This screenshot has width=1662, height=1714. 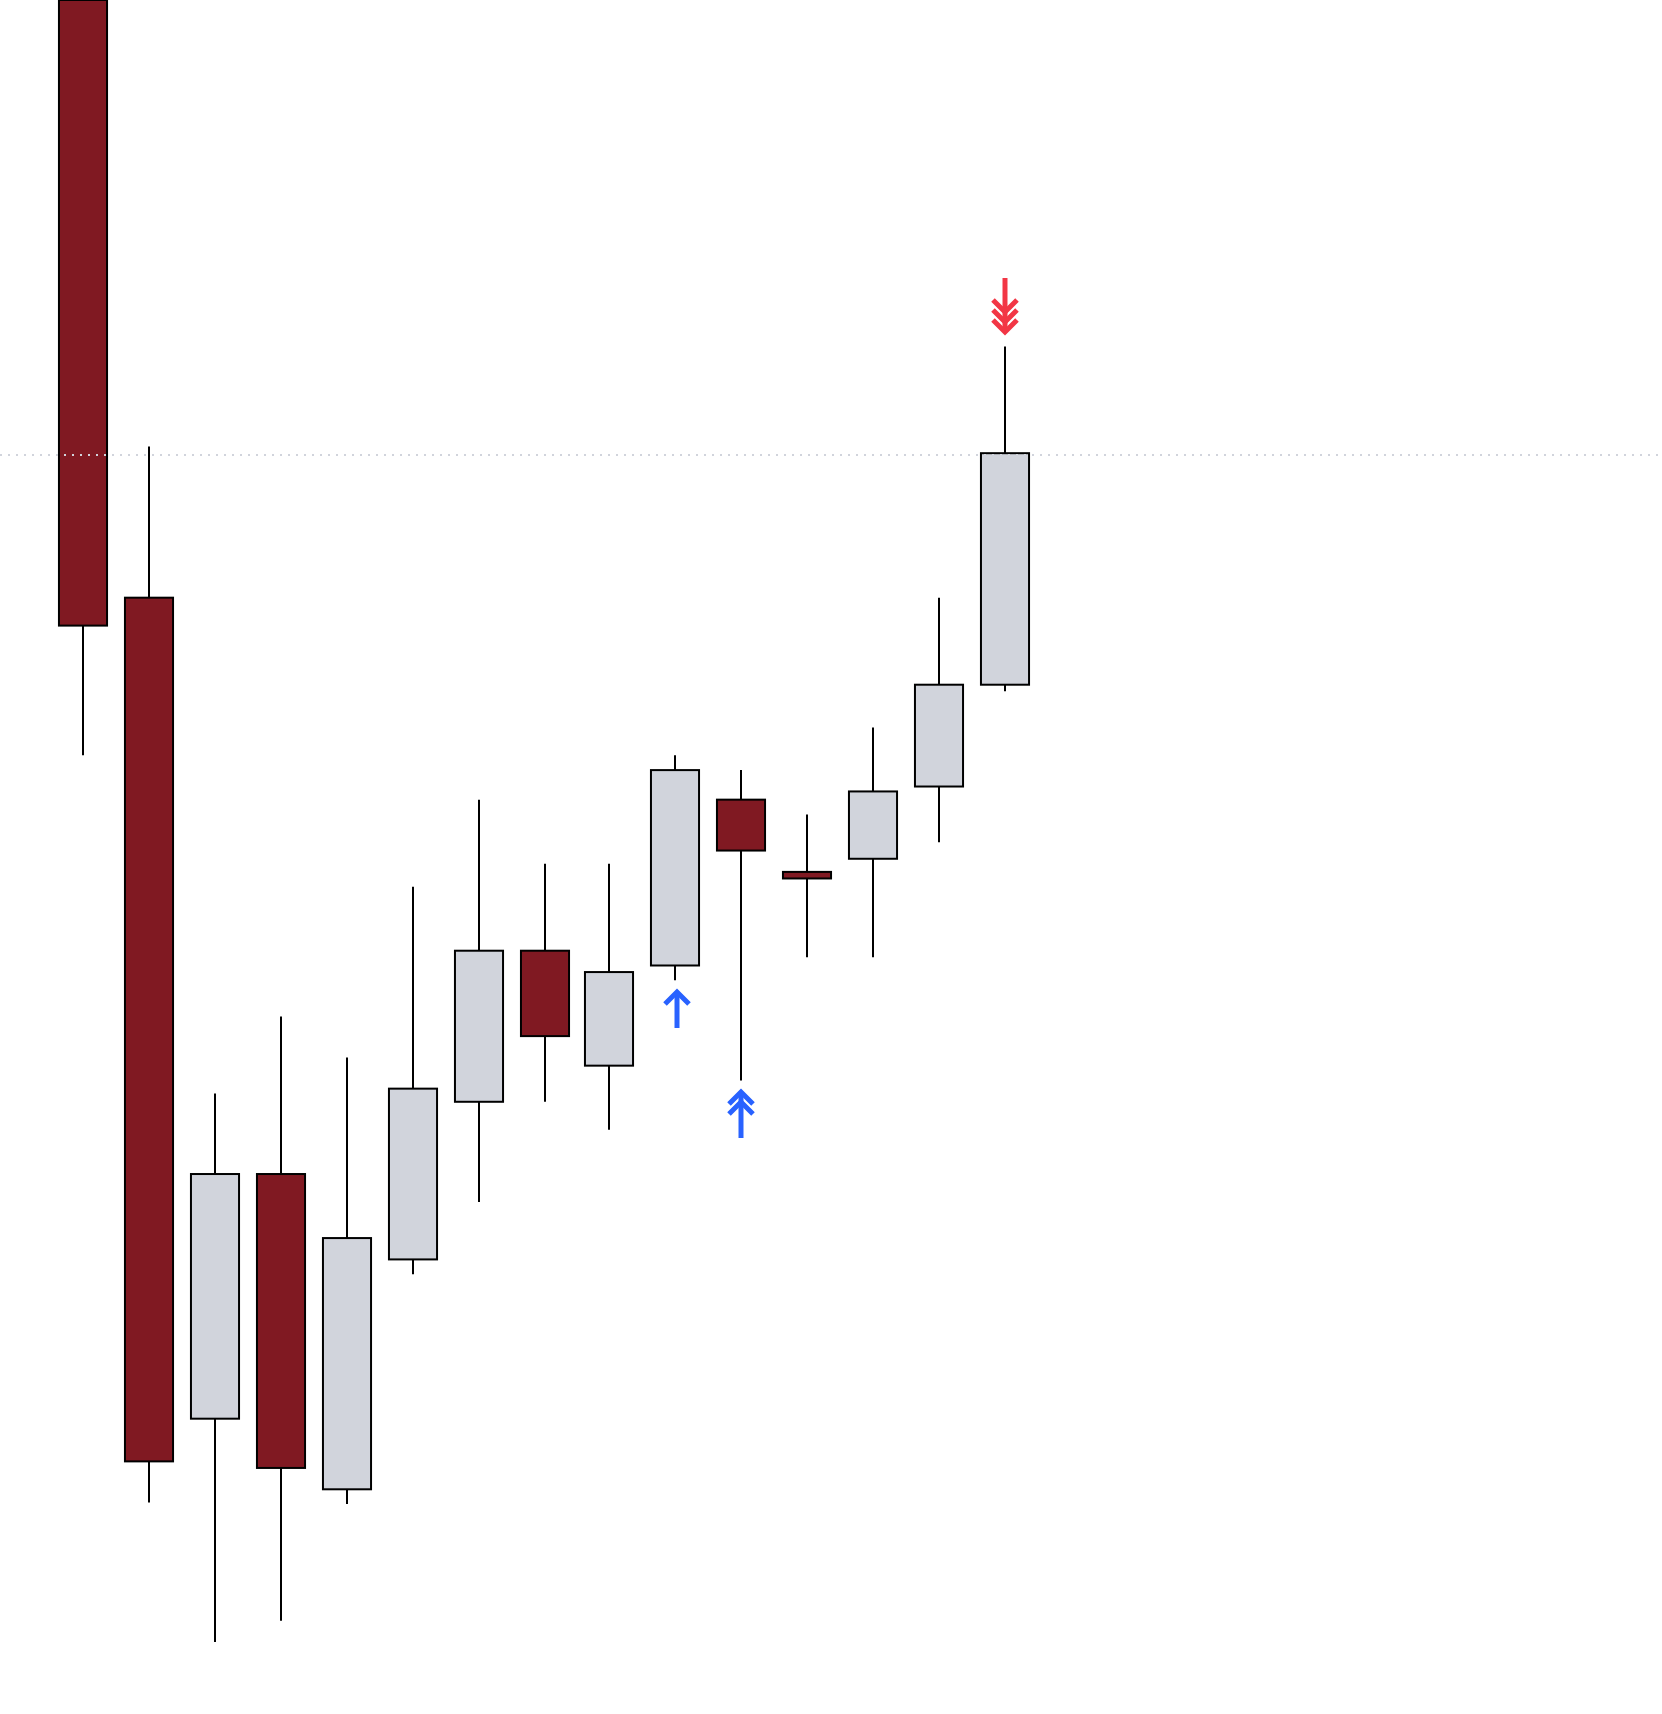 I want to click on candlestick, so click(x=807, y=886).